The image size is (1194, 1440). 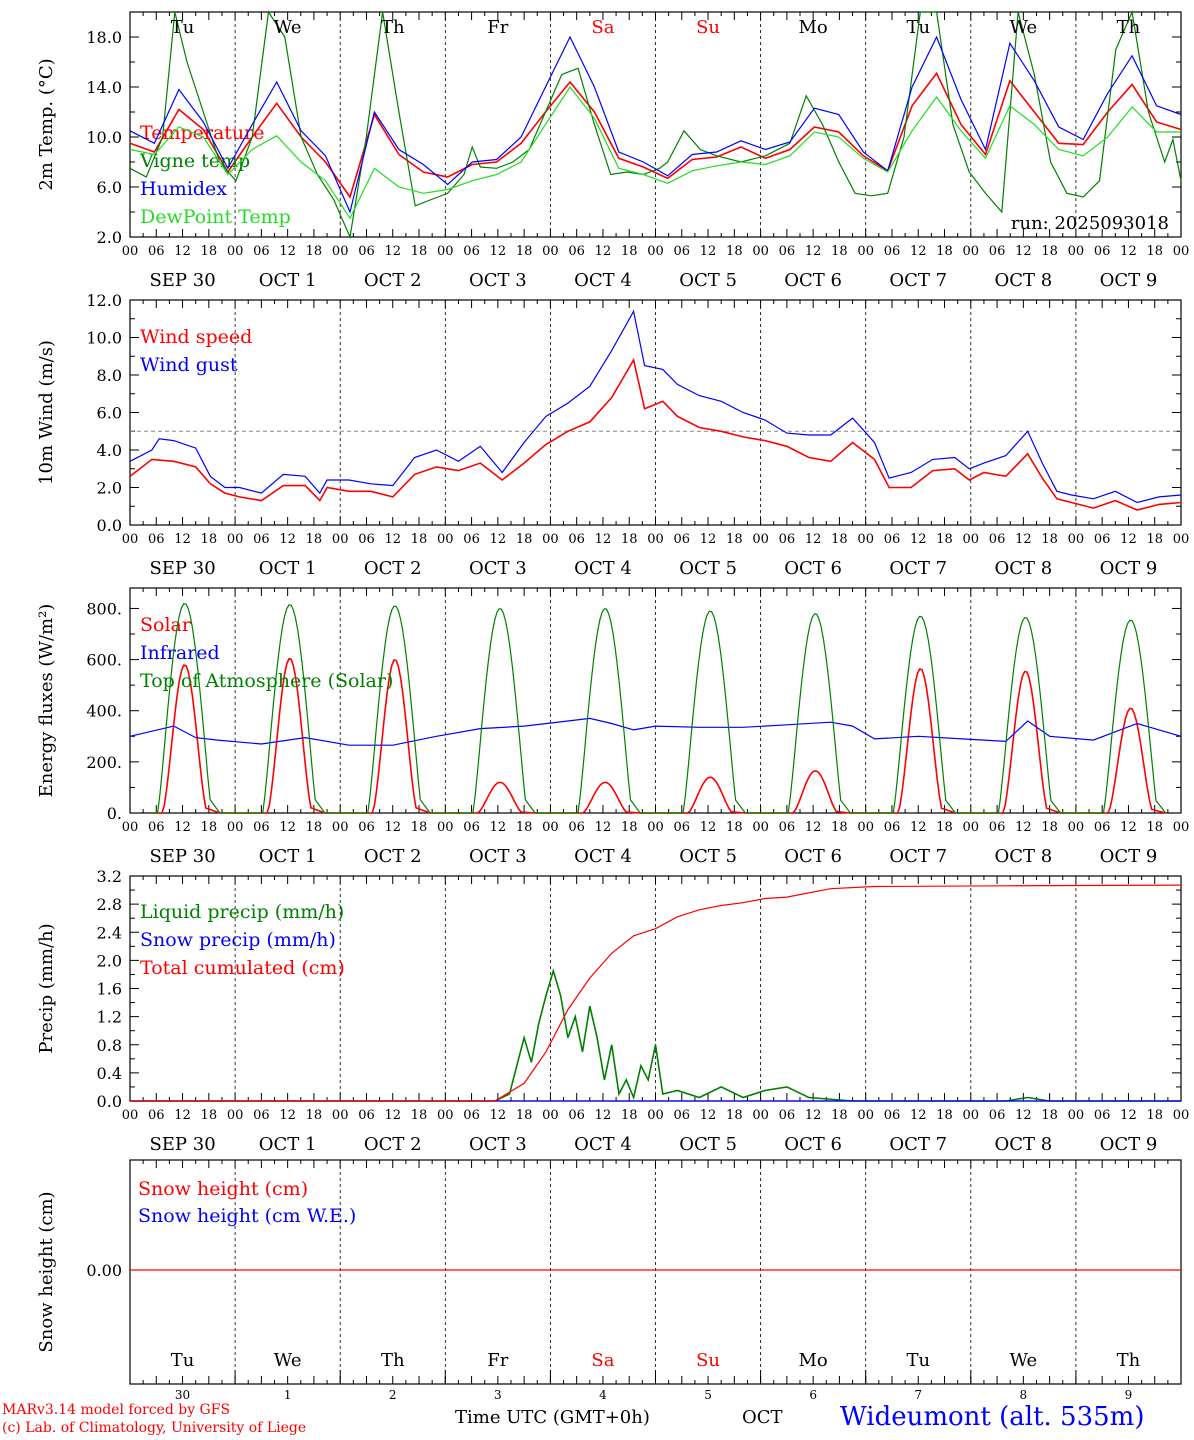 What do you see at coordinates (109, 450) in the screenshot?
I see `y-tick-label: 4.0` at bounding box center [109, 450].